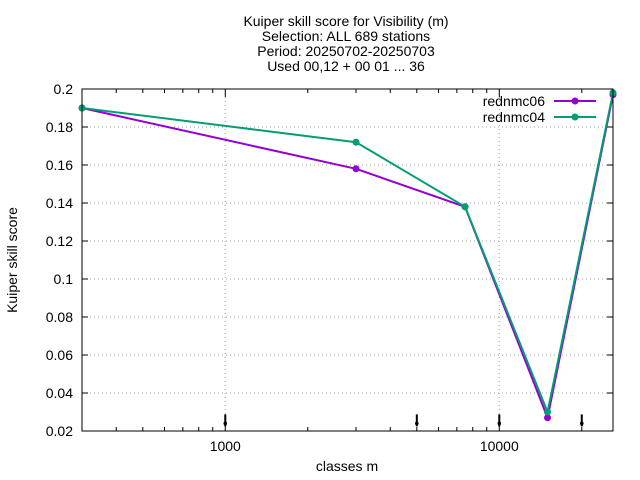 The height and width of the screenshot is (480, 640). Describe the element at coordinates (59, 203) in the screenshot. I see `y-tick-label: 0.14` at that location.